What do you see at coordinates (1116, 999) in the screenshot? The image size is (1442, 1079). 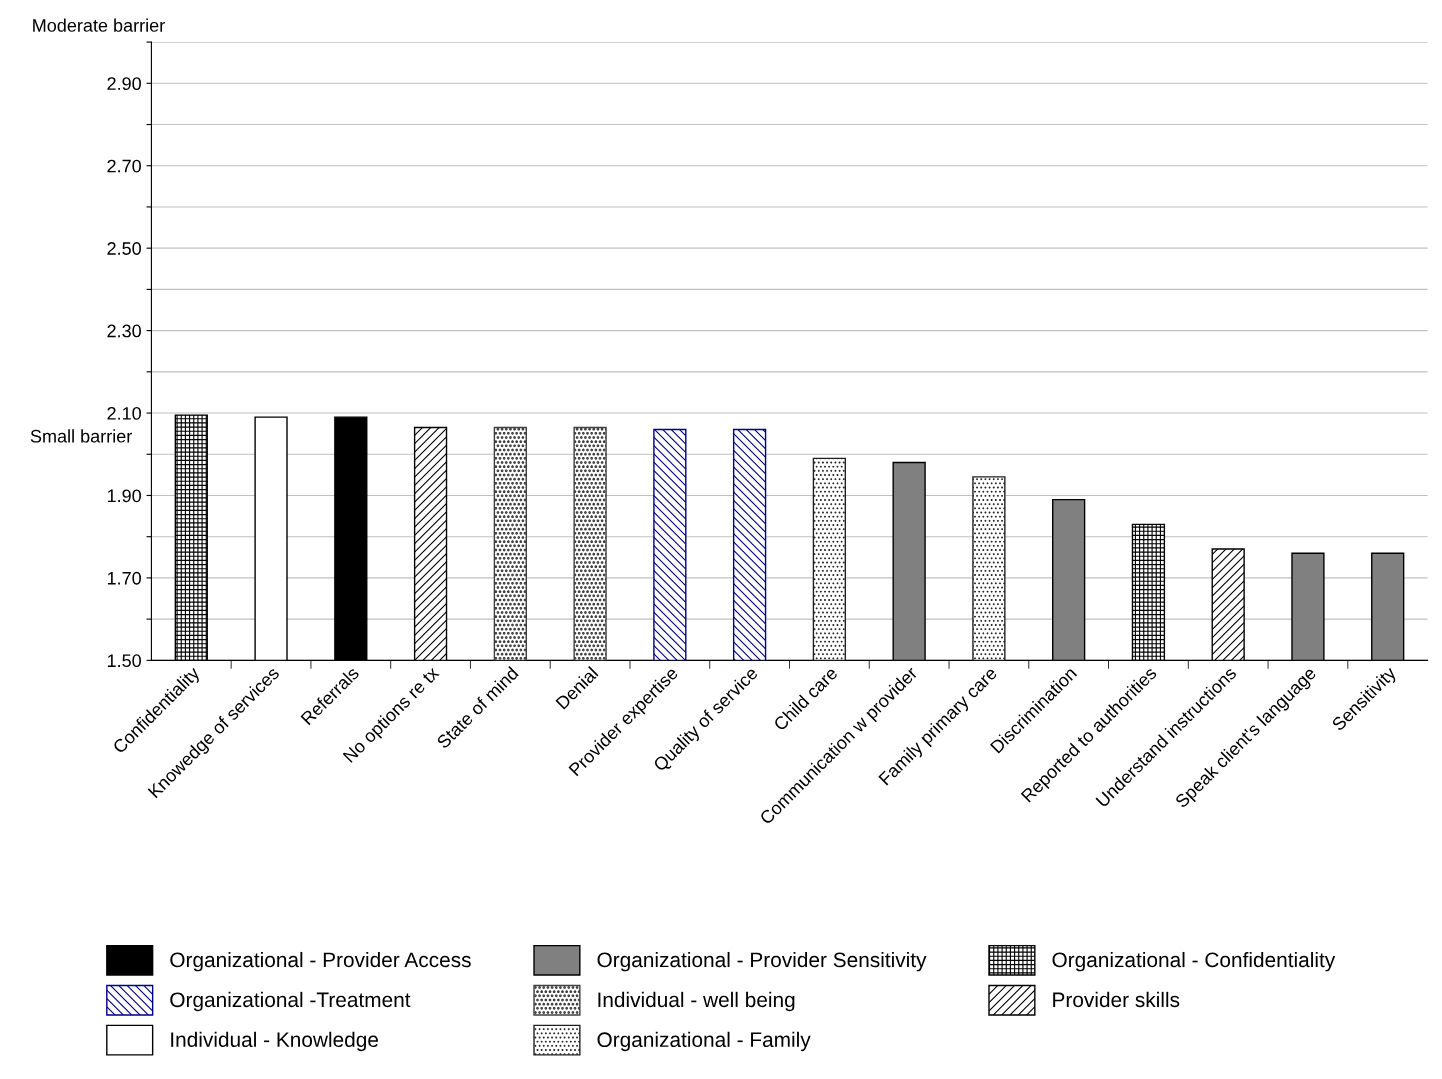 I see `legend-label: Provider skills` at bounding box center [1116, 999].